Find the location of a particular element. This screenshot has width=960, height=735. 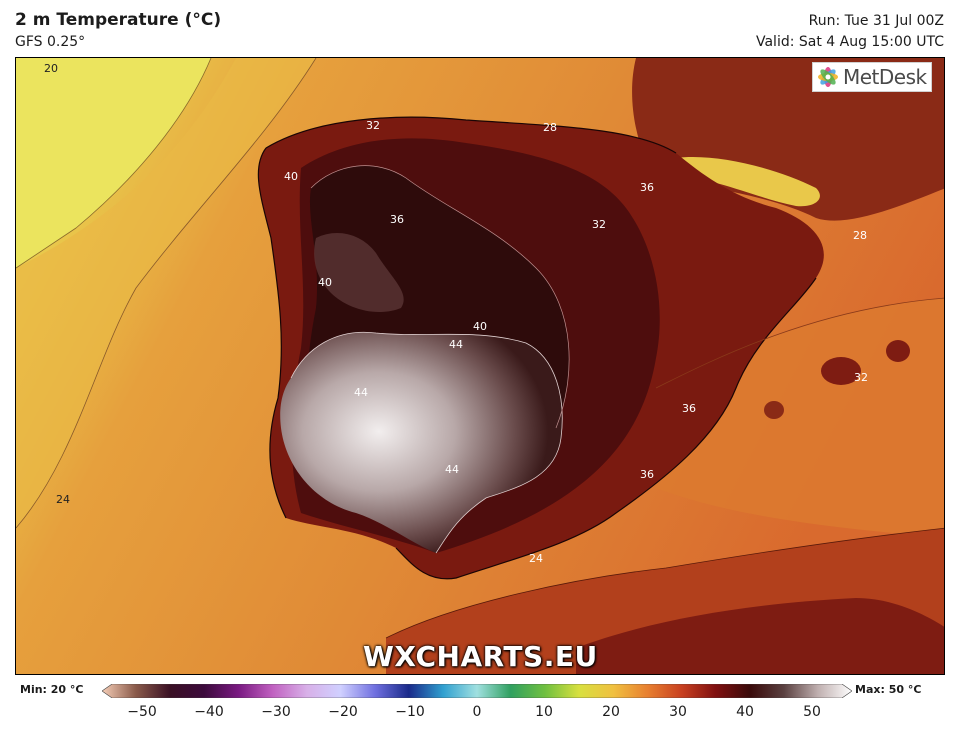

cool-zone is located at coordinates (113, 163).